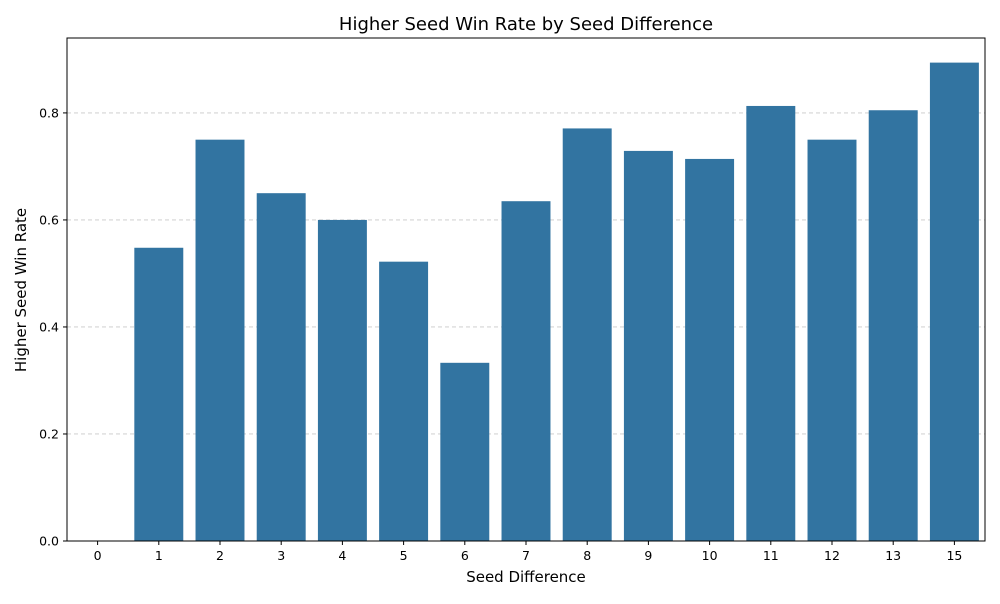 This screenshot has width=1000, height=604. I want to click on y-tick-label: 0.6, so click(49, 219).